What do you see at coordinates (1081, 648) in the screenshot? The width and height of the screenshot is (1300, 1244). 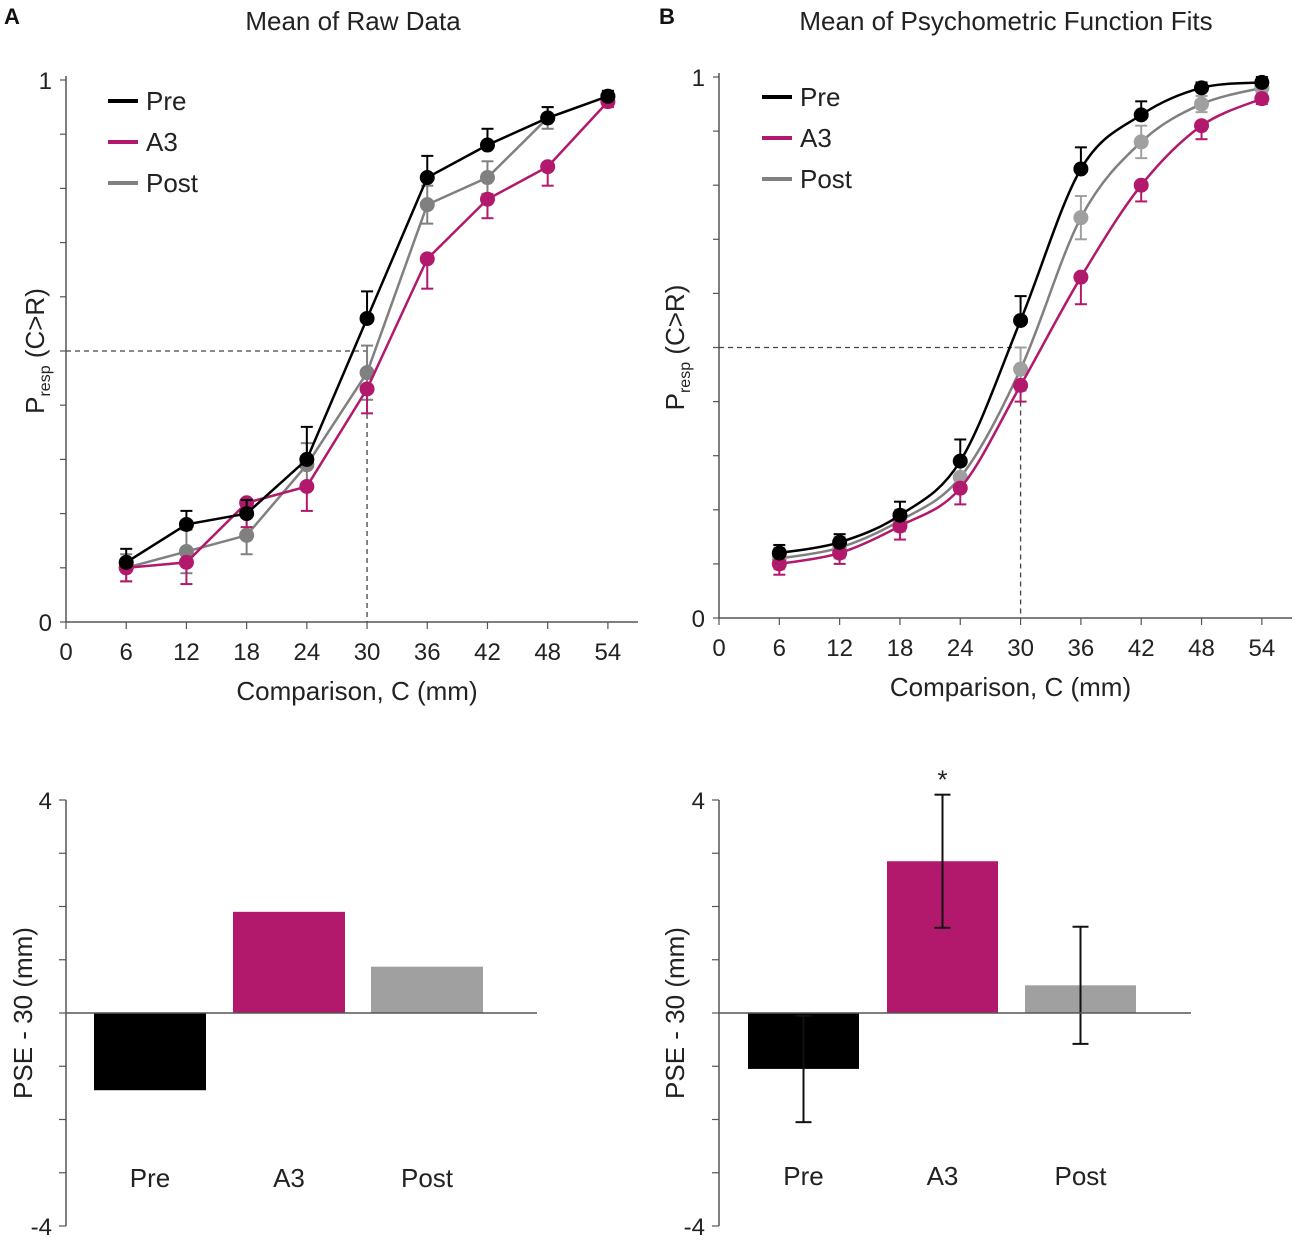 I see `x-tick-label: 36` at bounding box center [1081, 648].